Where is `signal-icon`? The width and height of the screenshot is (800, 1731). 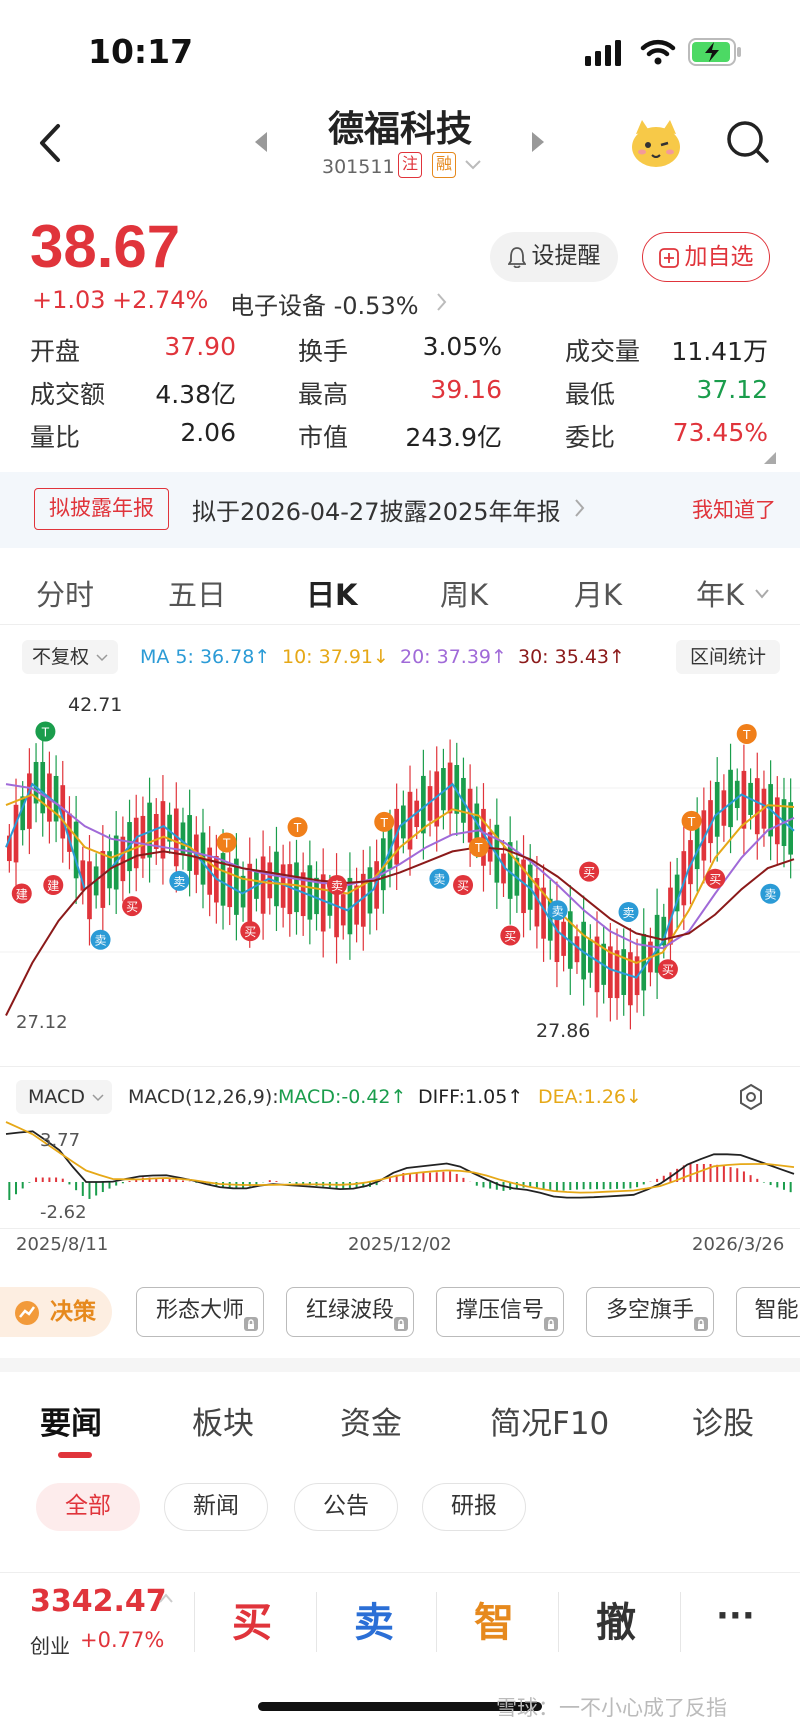 signal-icon is located at coordinates (603, 53).